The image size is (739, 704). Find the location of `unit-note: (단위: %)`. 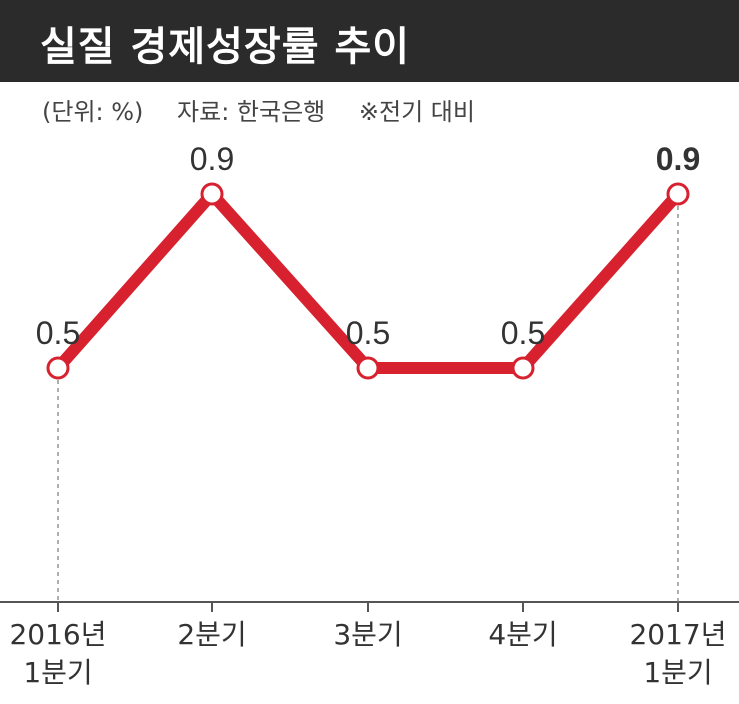

unit-note: (단위: %) is located at coordinates (93, 112).